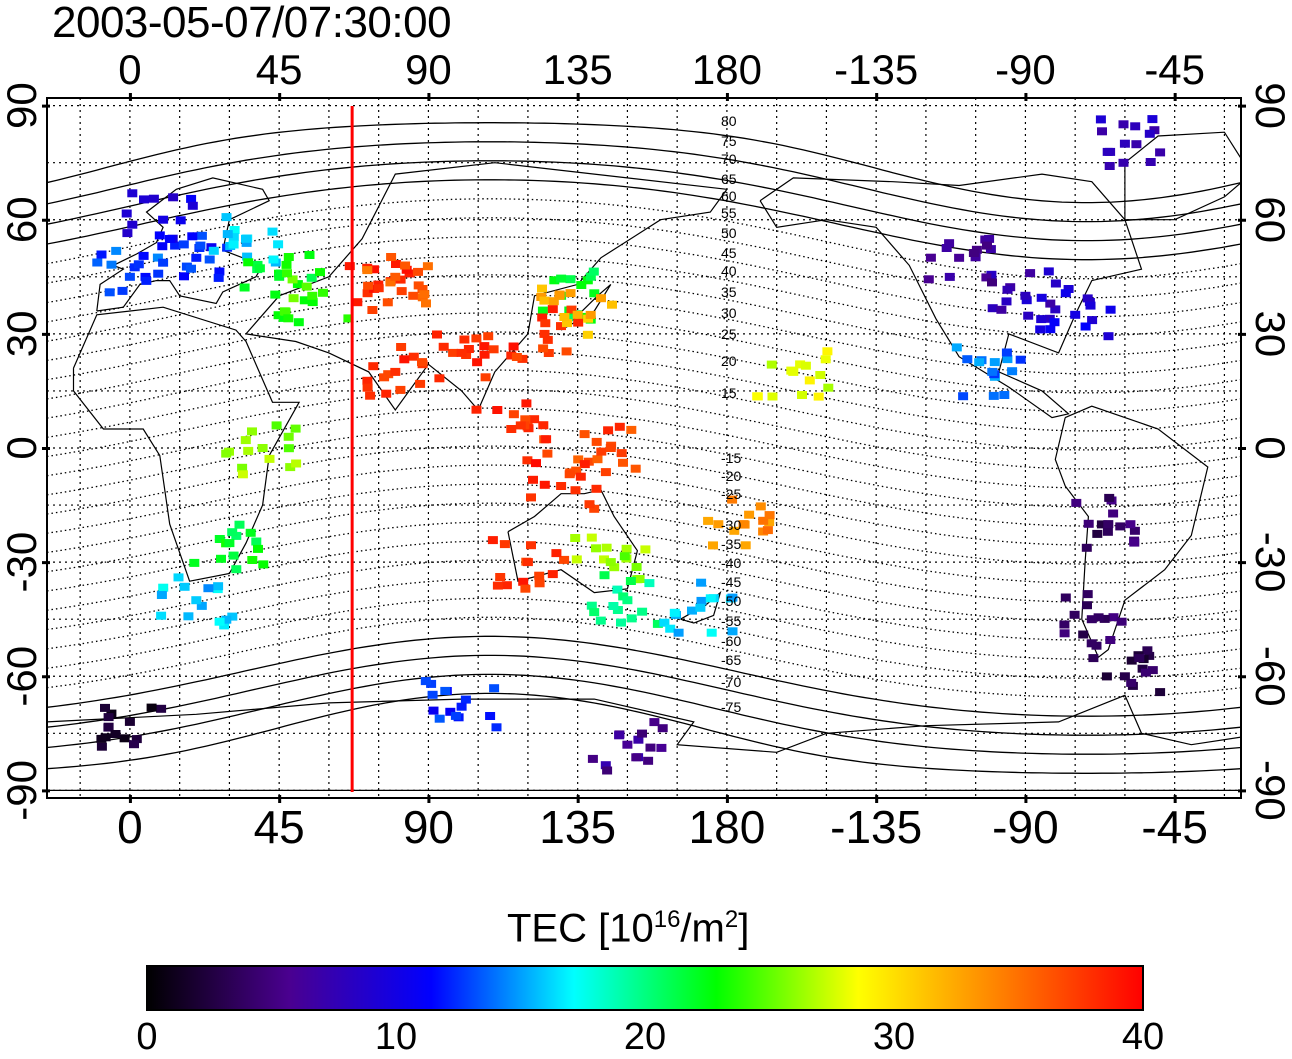 The image size is (1292, 1059). Describe the element at coordinates (1174, 827) in the screenshot. I see `bottom-lon-label: -45` at that location.